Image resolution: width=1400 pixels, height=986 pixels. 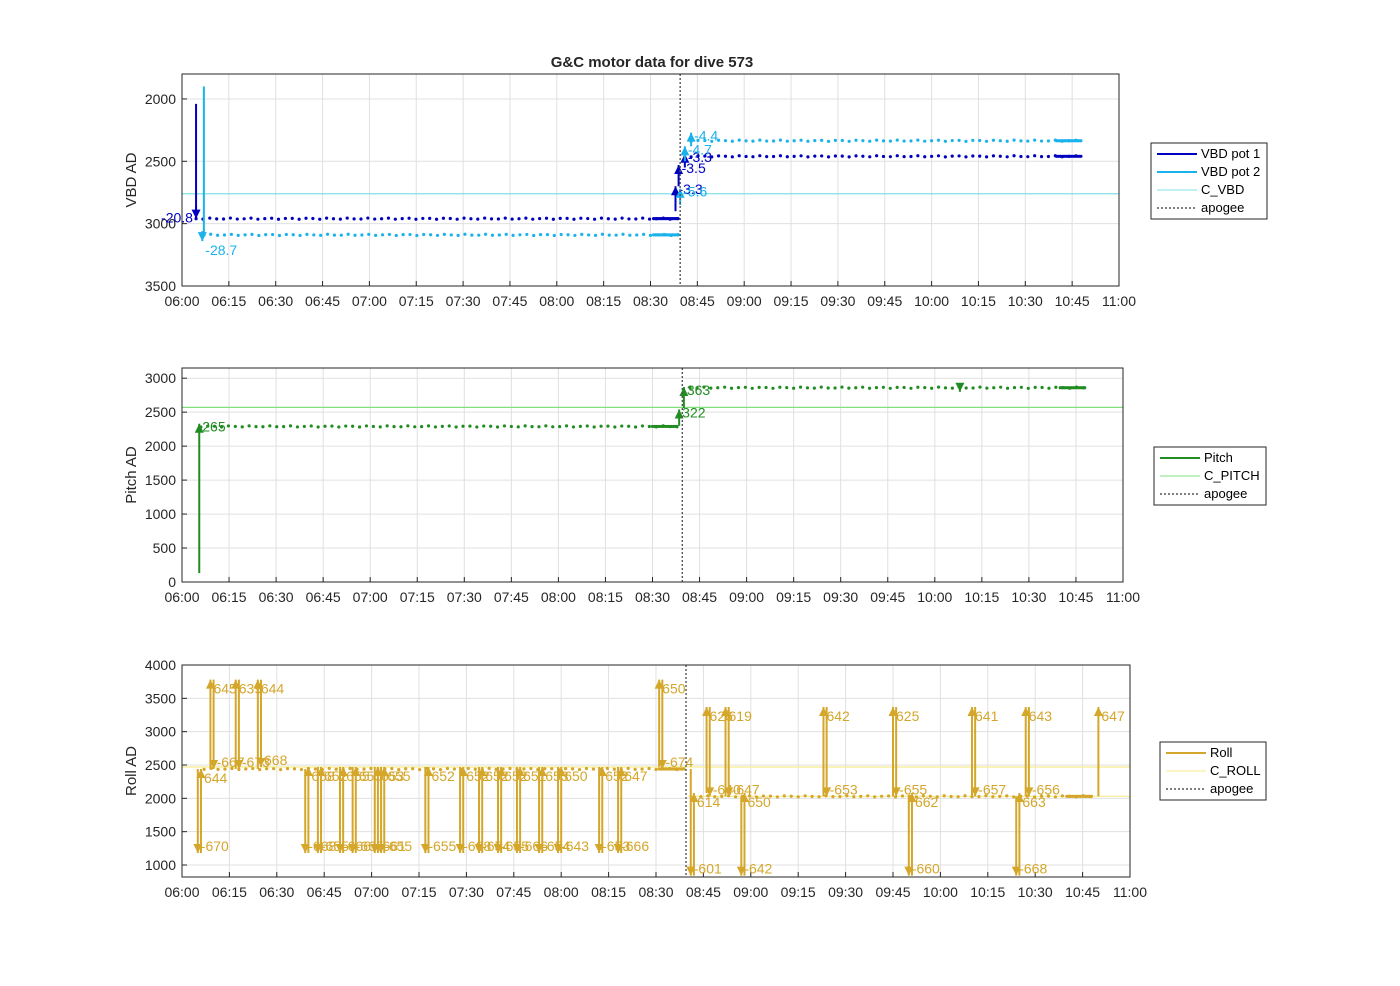 What do you see at coordinates (1119, 301) in the screenshot?
I see `x-tick-label: 11:00` at bounding box center [1119, 301].